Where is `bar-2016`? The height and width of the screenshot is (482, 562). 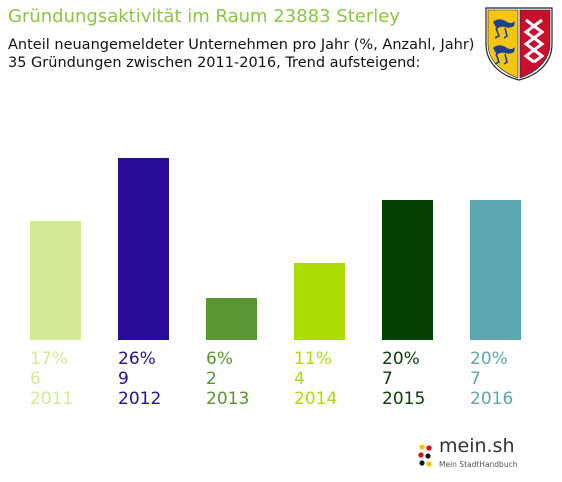
bar-2016 is located at coordinates (495, 270).